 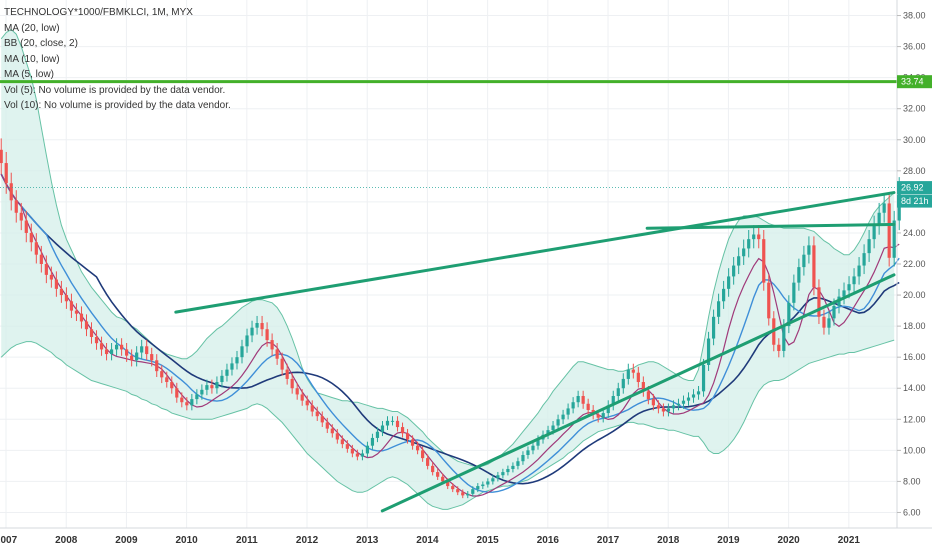 What do you see at coordinates (912, 481) in the screenshot?
I see `price-tick-label: 8.00` at bounding box center [912, 481].